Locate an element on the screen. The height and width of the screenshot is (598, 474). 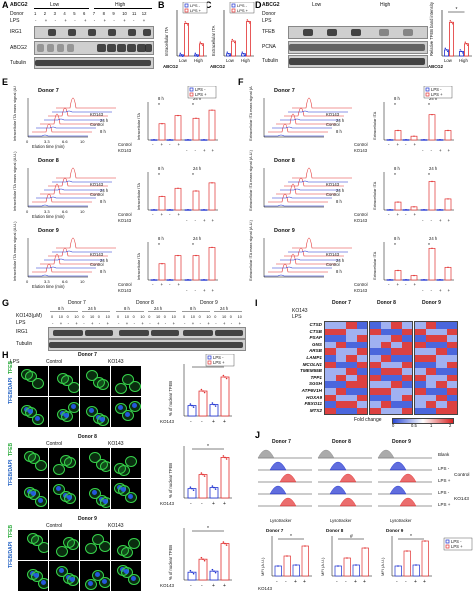
ko143-sign: + is located at coordinates (424, 582).